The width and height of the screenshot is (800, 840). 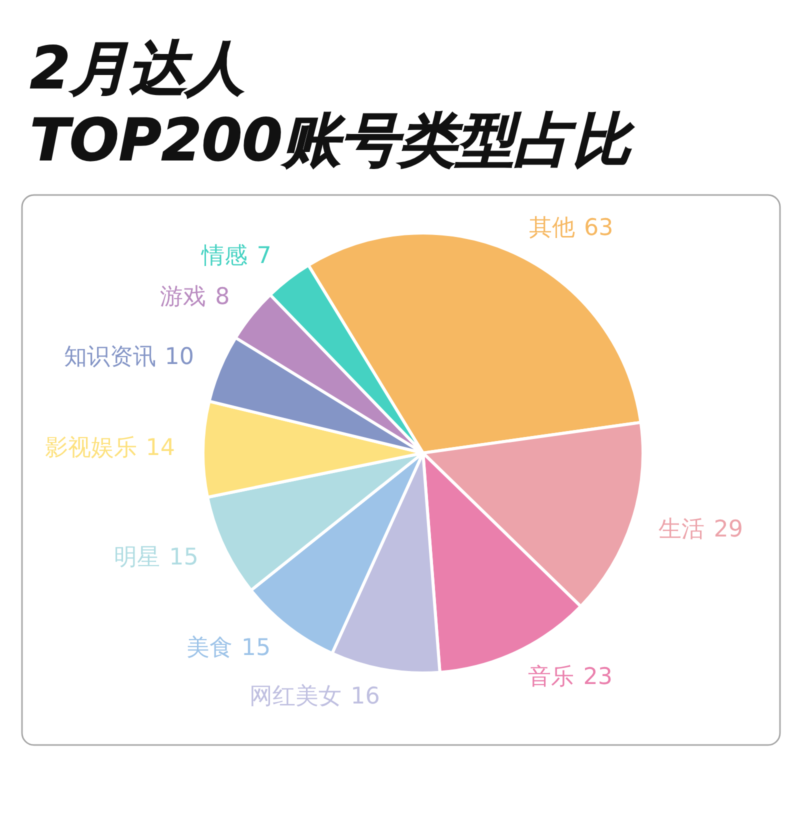 What do you see at coordinates (90, 447) in the screenshot?
I see `slice-label: 影视娱乐` at bounding box center [90, 447].